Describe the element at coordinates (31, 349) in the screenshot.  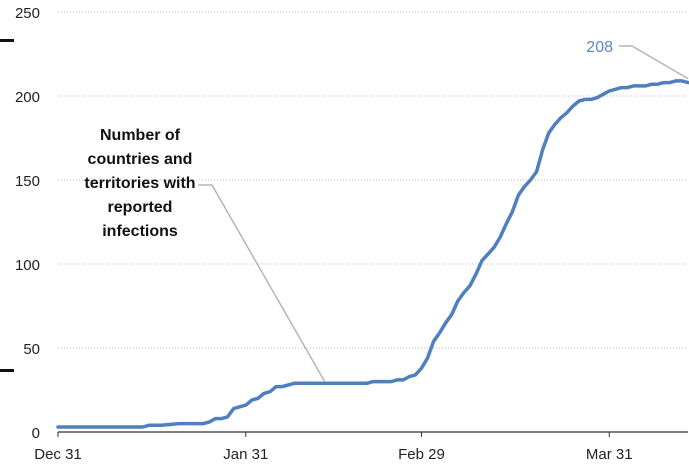
I see `y-tick-label: 50` at that location.